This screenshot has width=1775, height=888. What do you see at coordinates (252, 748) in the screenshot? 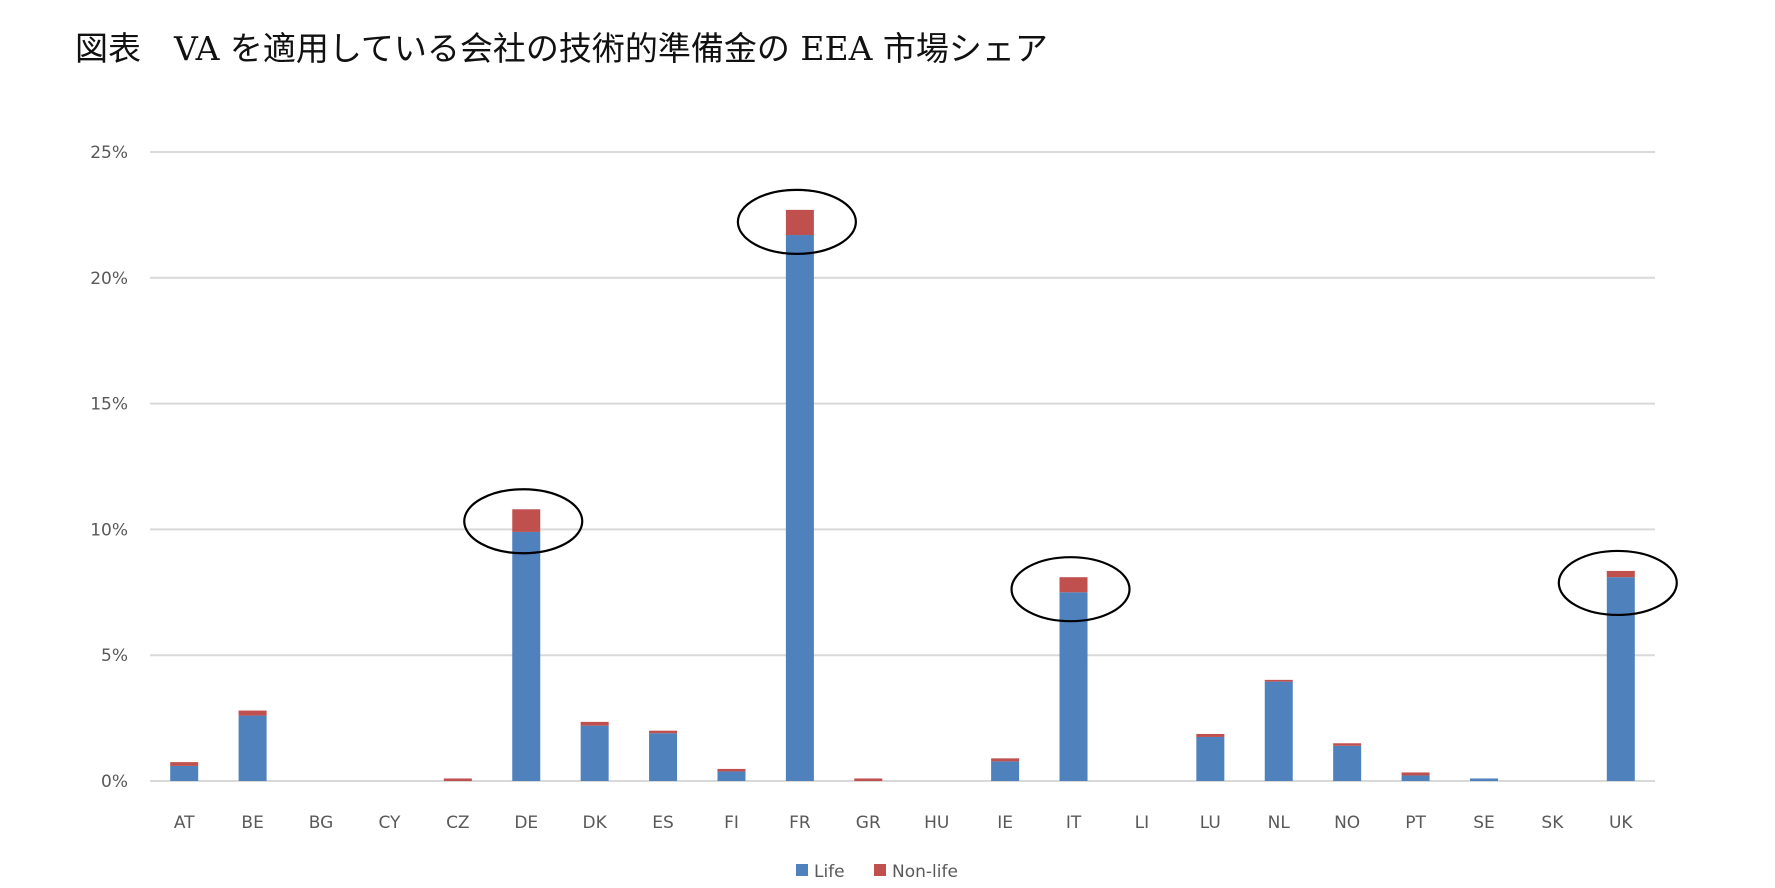
I see `bar-be-life` at bounding box center [252, 748].